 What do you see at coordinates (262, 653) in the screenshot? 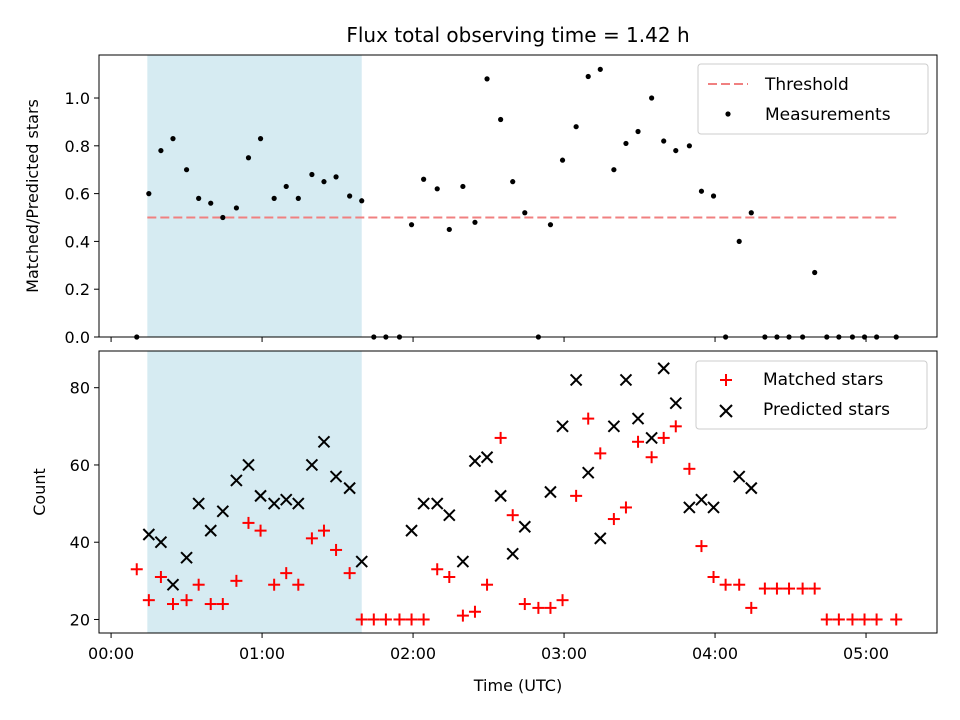
I see `x-tick-label: 01:00` at bounding box center [262, 653].